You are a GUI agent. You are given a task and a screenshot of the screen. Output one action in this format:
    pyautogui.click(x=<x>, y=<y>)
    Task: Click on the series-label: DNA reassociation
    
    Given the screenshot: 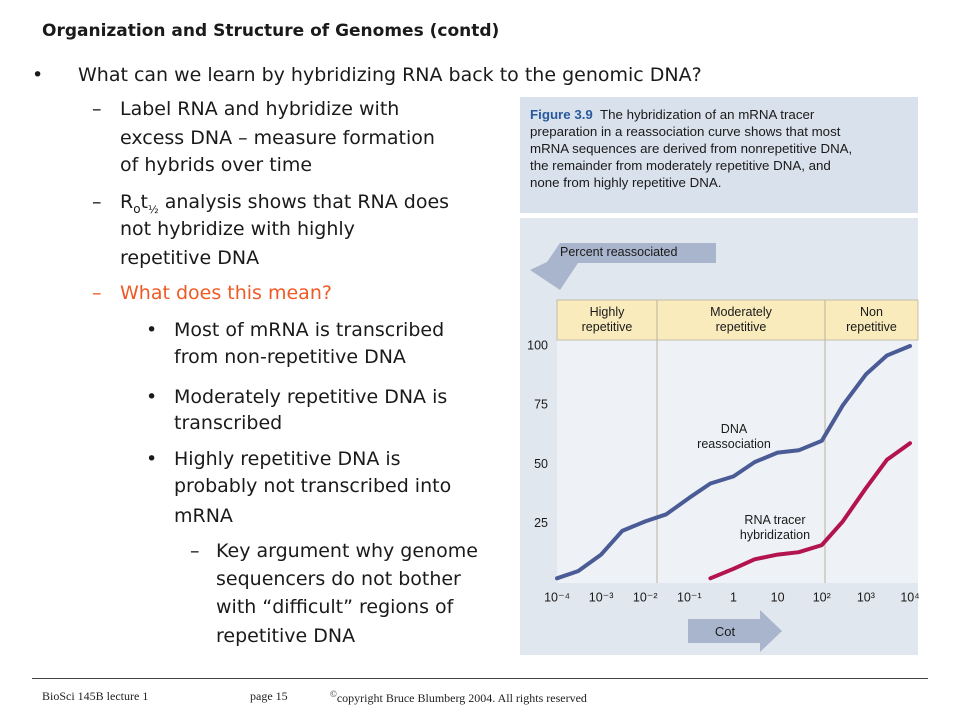 What is the action you would take?
    pyautogui.click(x=734, y=436)
    